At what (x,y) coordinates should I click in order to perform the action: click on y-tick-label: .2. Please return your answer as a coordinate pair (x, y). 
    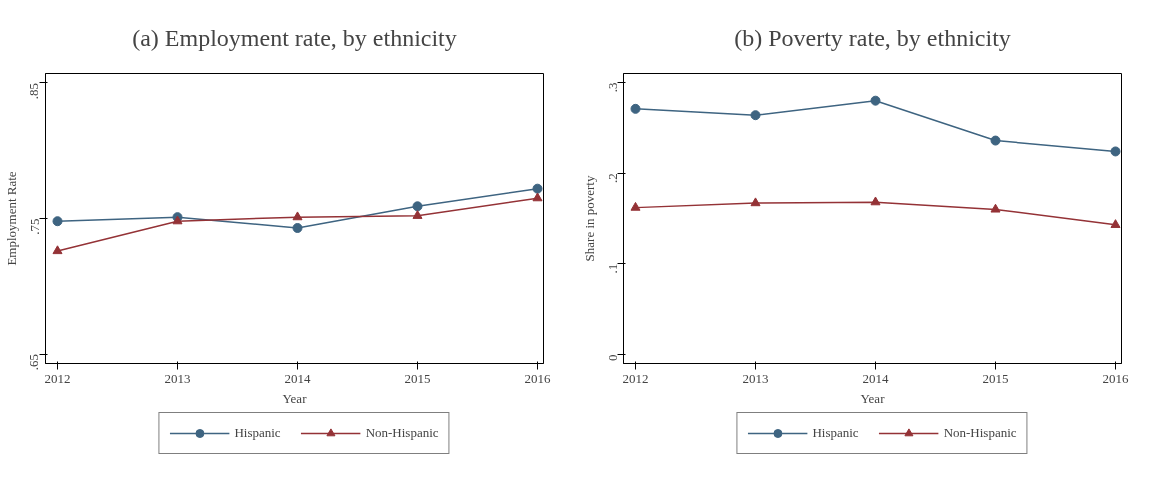
    Looking at the image, I should click on (612, 178).